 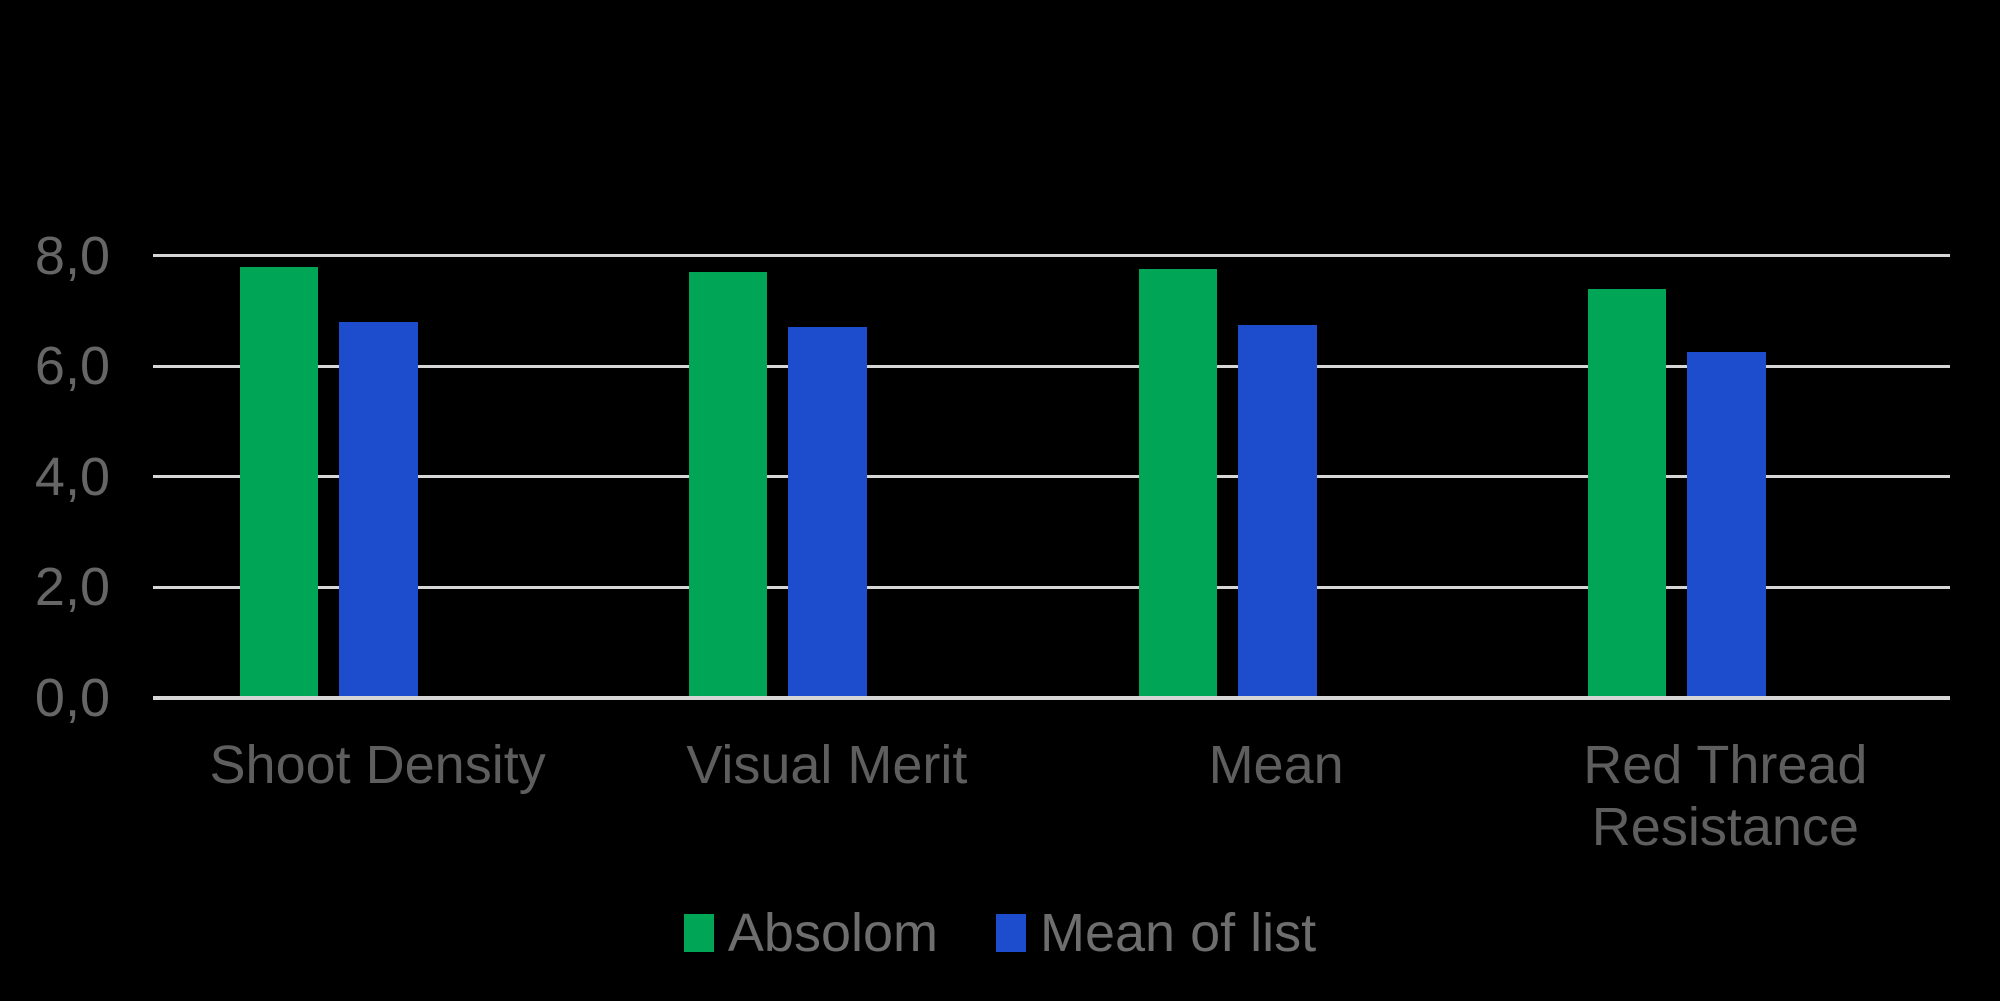 I want to click on bar-absolom-red-thread-resistance, so click(x=1626, y=493).